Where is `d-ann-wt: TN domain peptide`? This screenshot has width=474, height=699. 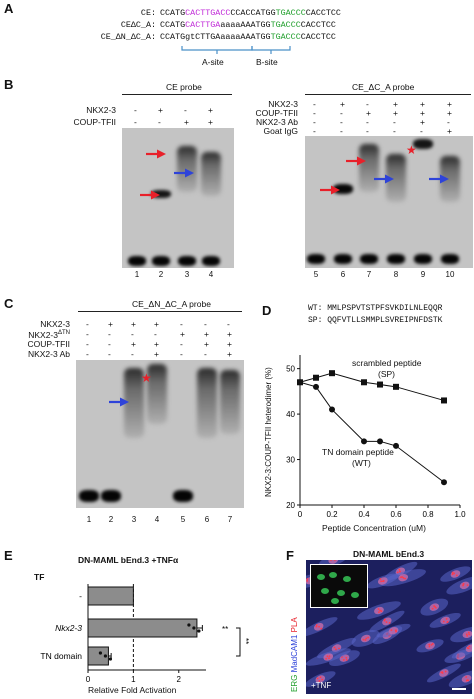 d-ann-wt: TN domain peptide is located at coordinates (358, 452).